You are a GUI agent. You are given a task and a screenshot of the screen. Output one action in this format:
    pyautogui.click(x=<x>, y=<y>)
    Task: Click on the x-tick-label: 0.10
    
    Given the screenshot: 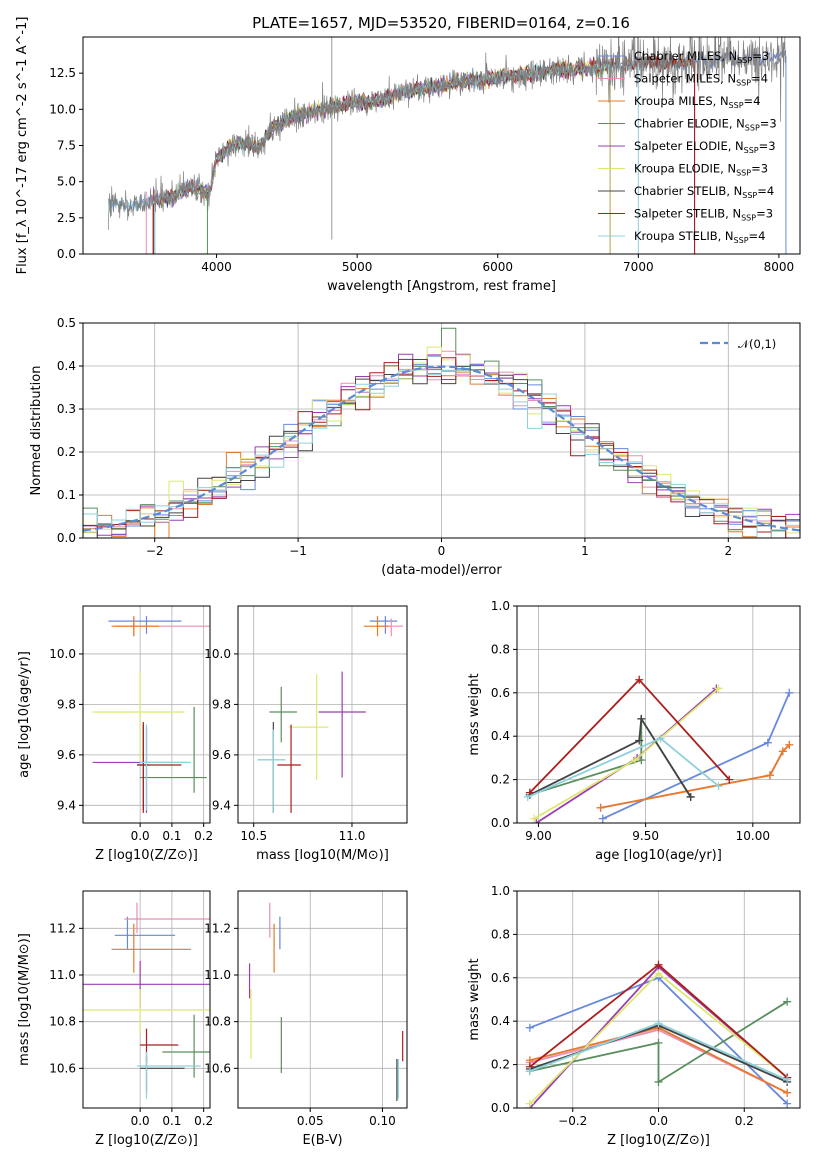 What is the action you would take?
    pyautogui.click(x=382, y=1121)
    